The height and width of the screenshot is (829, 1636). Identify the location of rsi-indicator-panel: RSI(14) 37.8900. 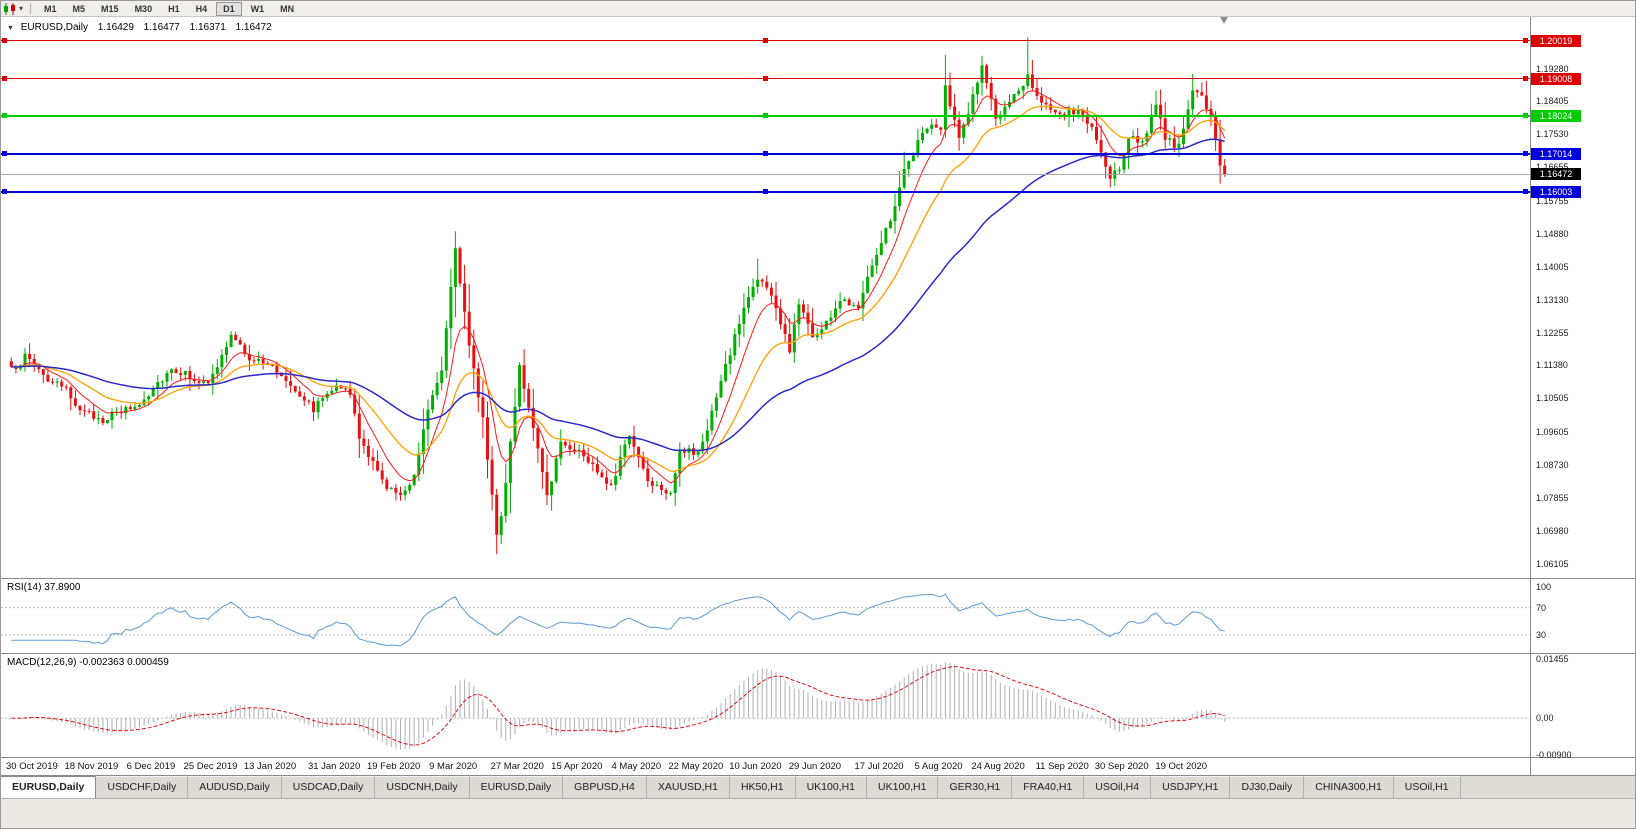
(818, 616).